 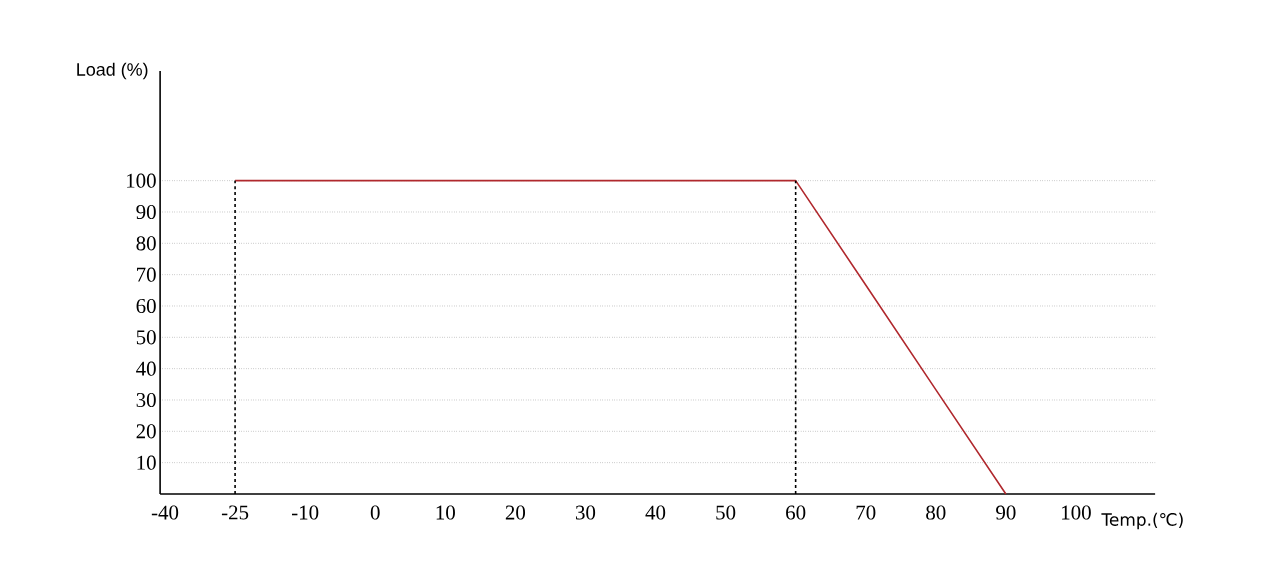 What do you see at coordinates (112, 71) in the screenshot?
I see `y-axis-title: Load (%)` at bounding box center [112, 71].